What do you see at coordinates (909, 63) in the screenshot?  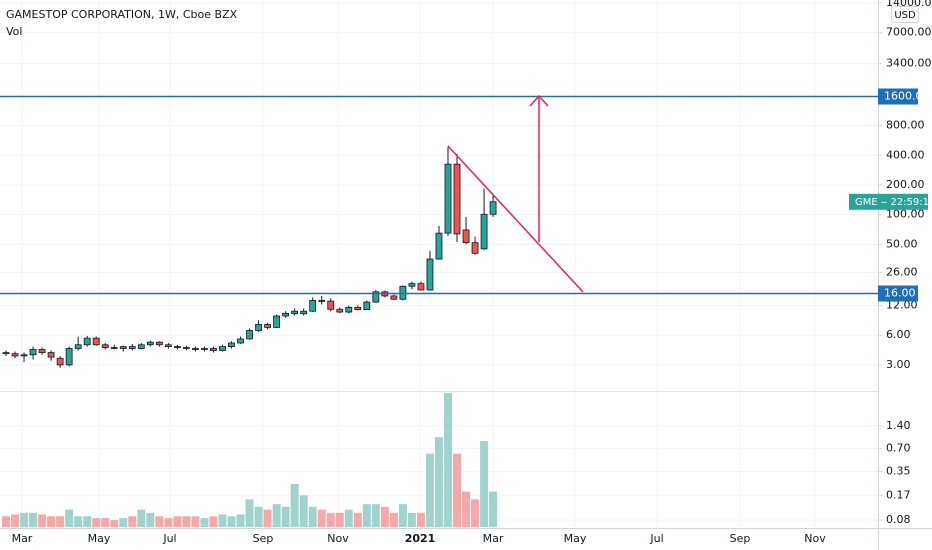 I see `y-tick-label: 3400.00` at bounding box center [909, 63].